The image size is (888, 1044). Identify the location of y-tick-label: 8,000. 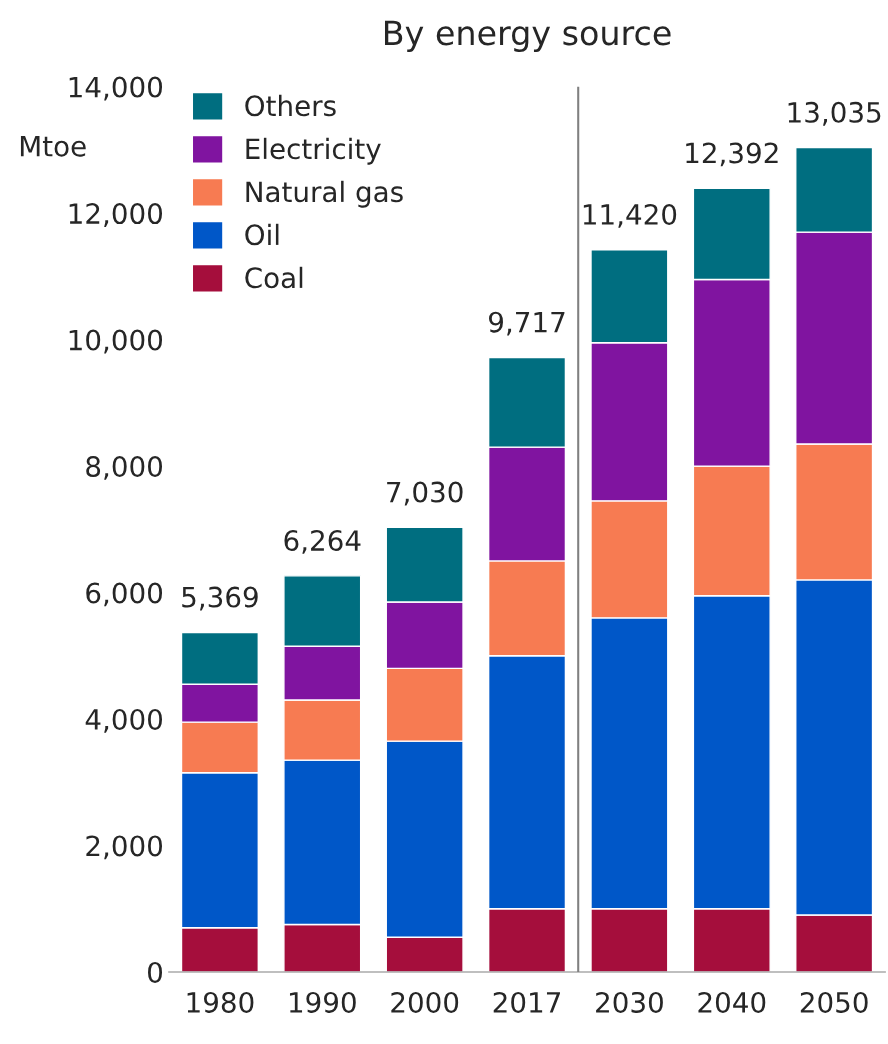
(124, 468).